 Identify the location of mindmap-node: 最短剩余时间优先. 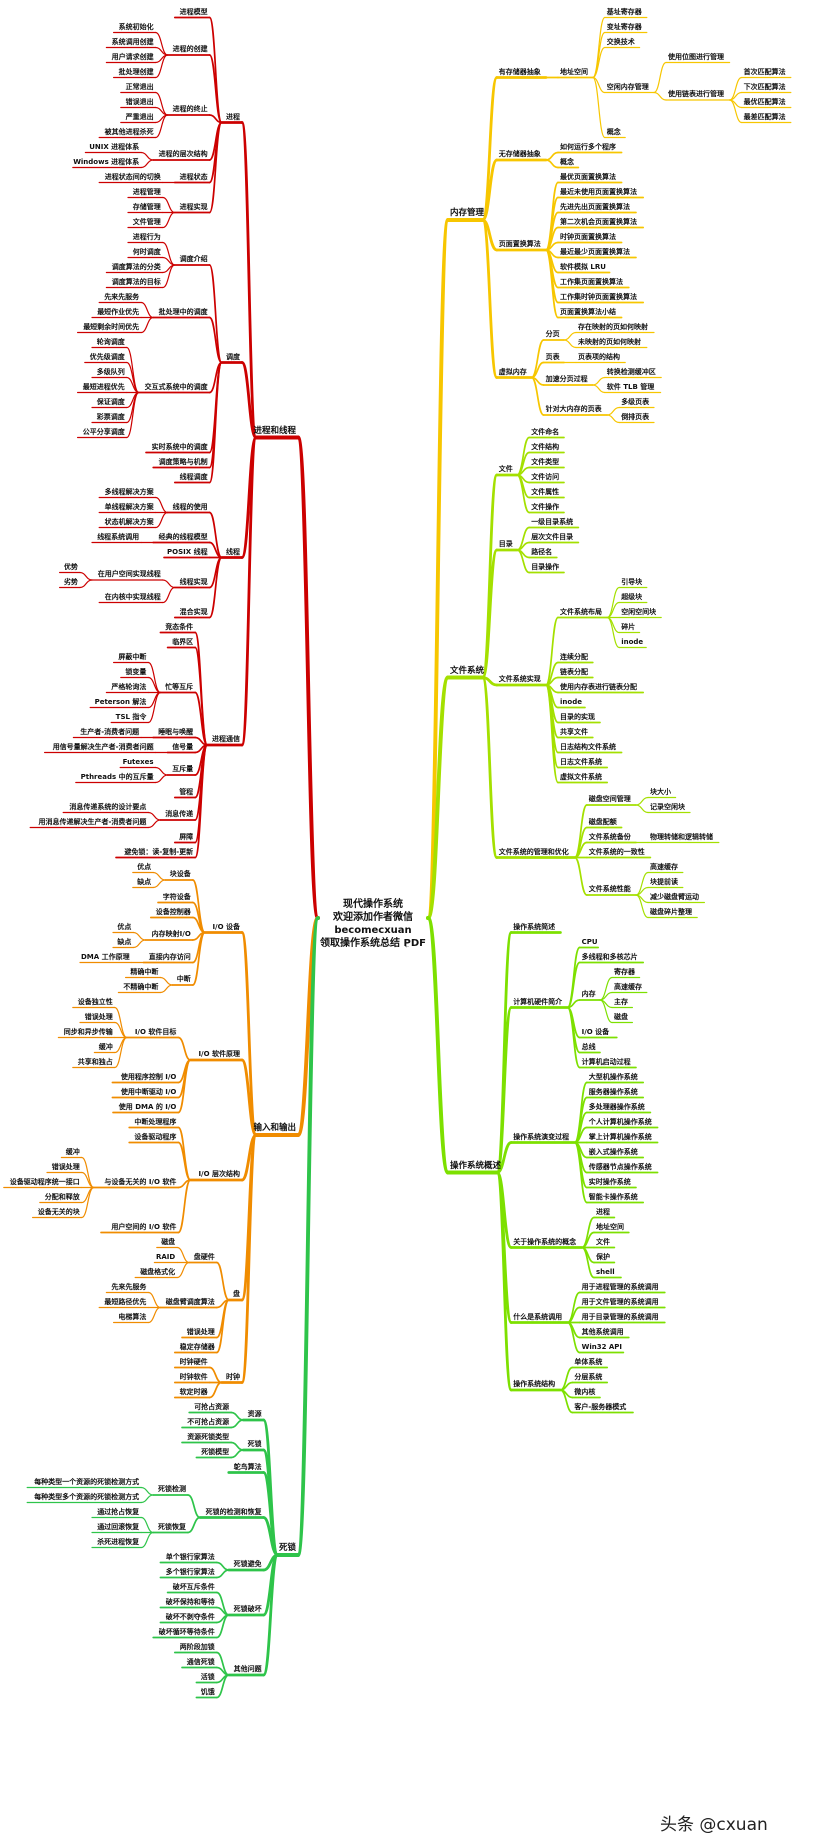
(111, 326).